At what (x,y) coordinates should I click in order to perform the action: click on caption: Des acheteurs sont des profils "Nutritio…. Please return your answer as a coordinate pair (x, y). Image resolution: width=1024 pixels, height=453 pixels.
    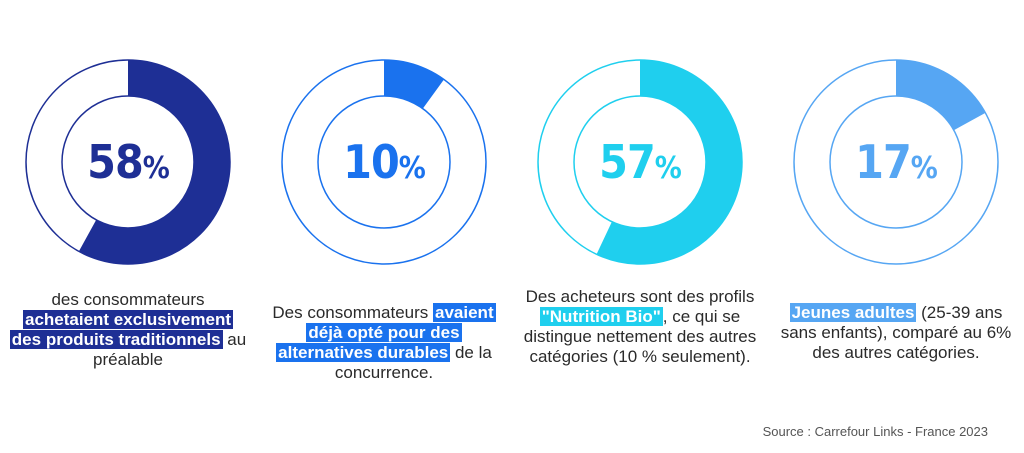
    Looking at the image, I should click on (640, 327).